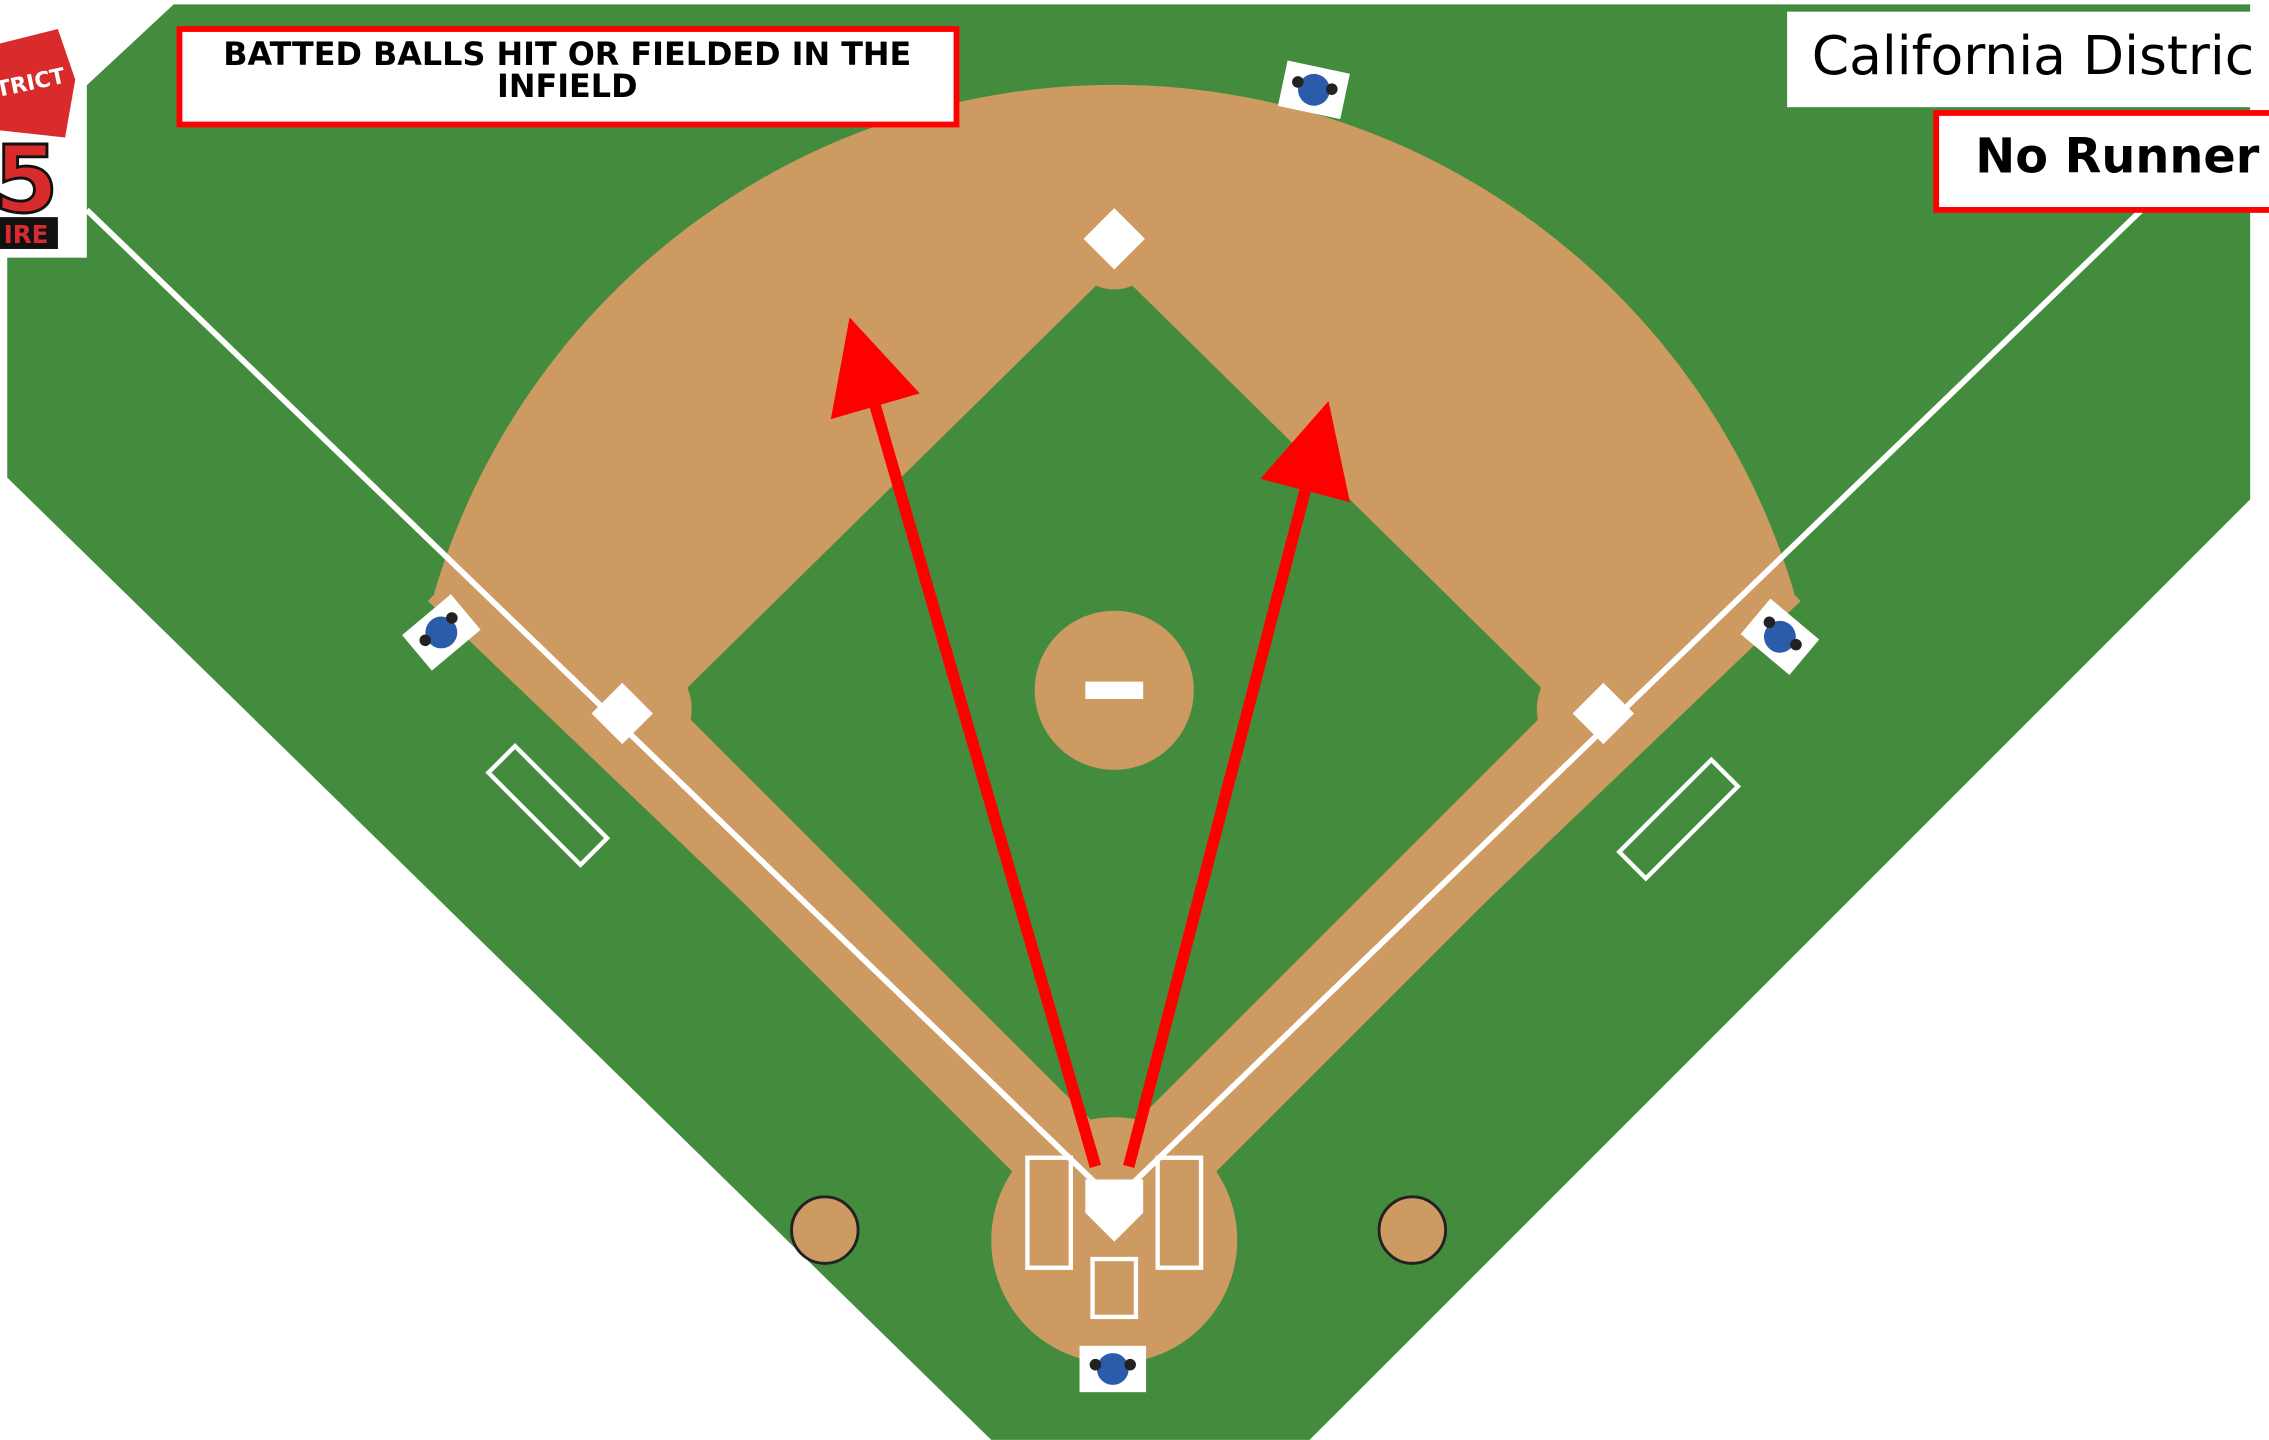  Describe the element at coordinates (29, 179) in the screenshot. I see `logo-text: 5` at that location.